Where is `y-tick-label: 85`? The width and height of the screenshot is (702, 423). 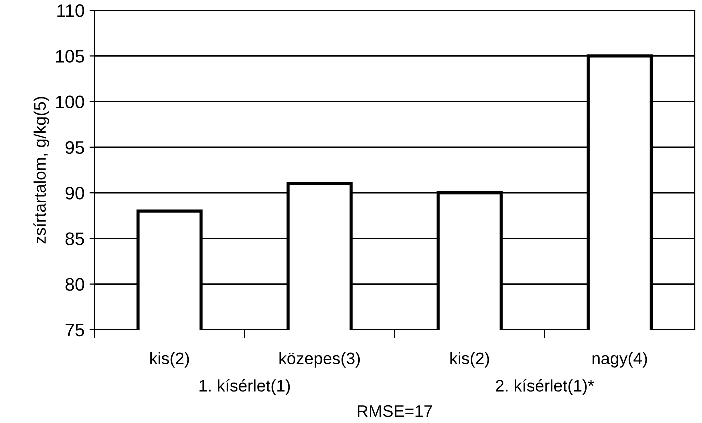 y-tick-label: 85 is located at coordinates (75, 239).